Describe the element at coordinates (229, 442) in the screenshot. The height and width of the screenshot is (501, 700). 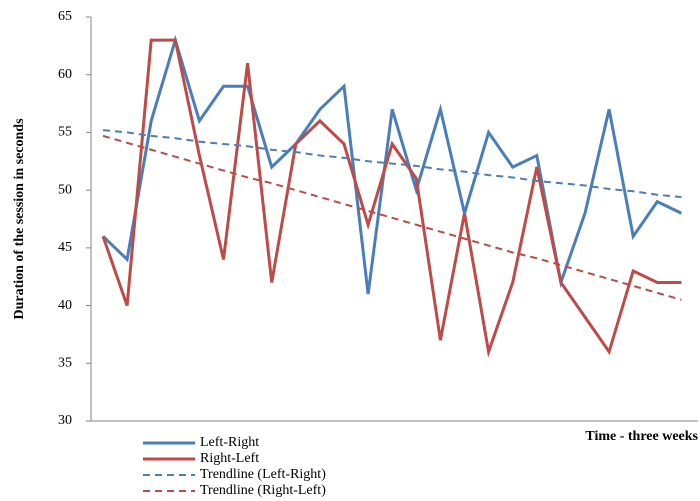
I see `legend-label: Left-Right` at that location.